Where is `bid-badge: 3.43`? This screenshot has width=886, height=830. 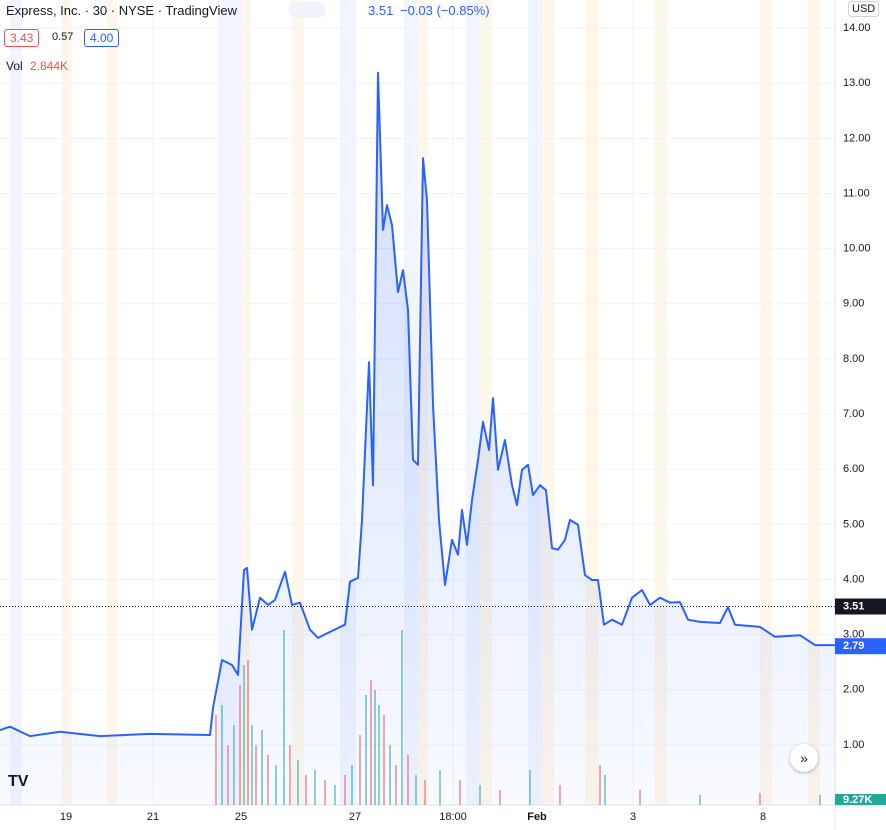 bid-badge: 3.43 is located at coordinates (22, 38).